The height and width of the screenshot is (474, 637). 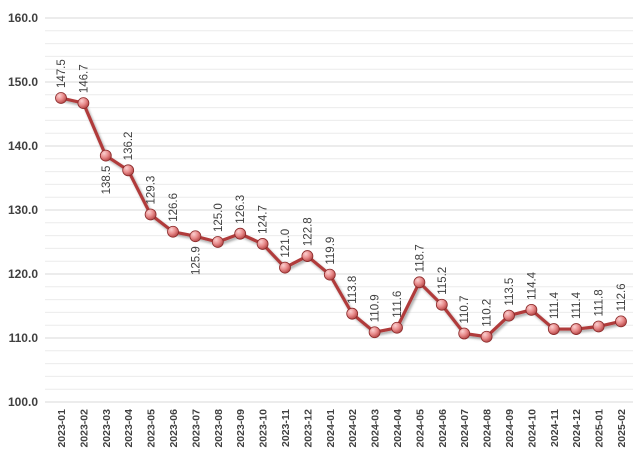 I want to click on x-tick-label: 2025-01, so click(x=600, y=428).